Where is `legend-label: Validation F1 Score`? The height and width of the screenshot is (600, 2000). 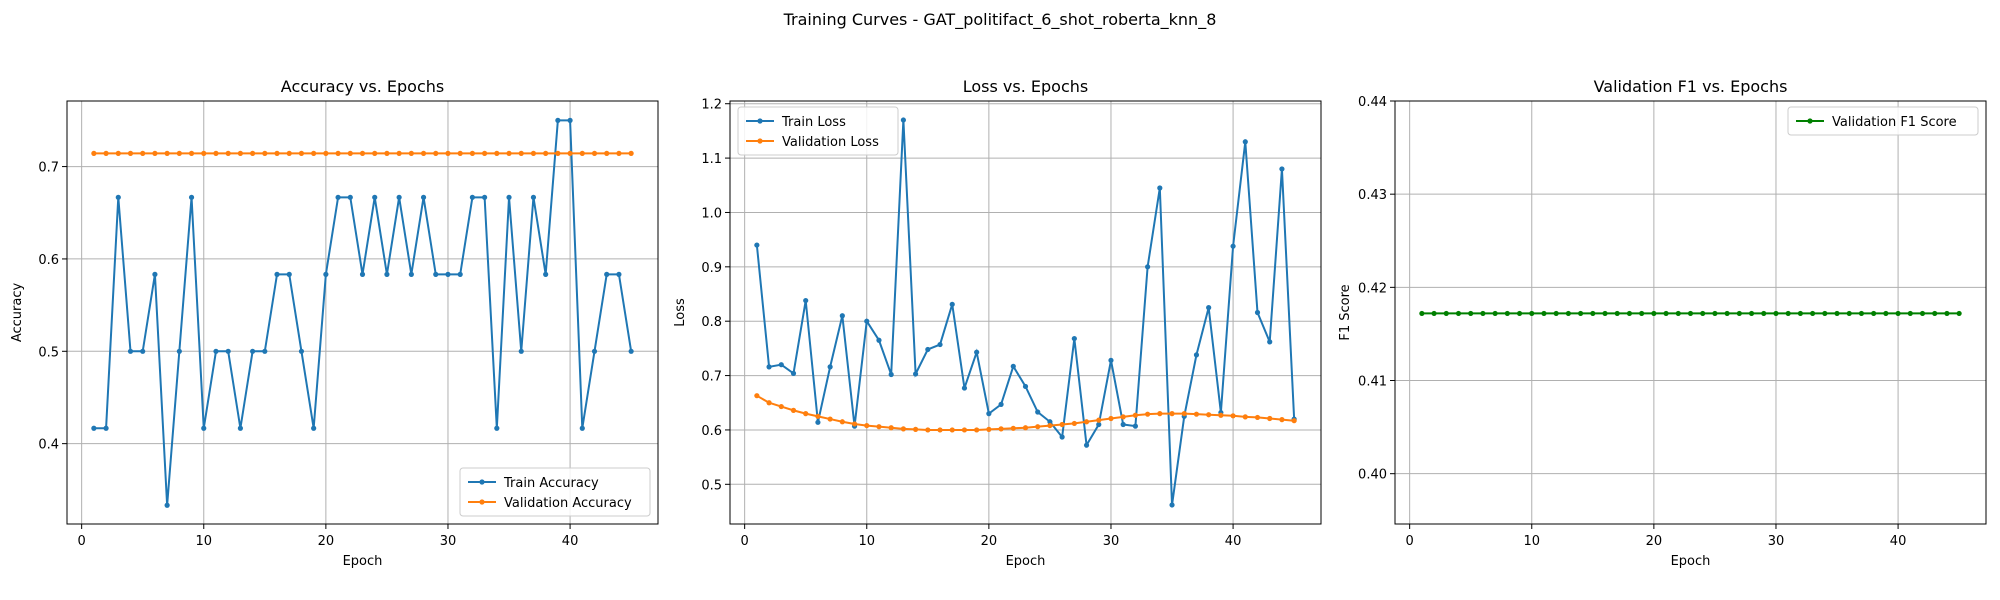 legend-label: Validation F1 Score is located at coordinates (1894, 122).